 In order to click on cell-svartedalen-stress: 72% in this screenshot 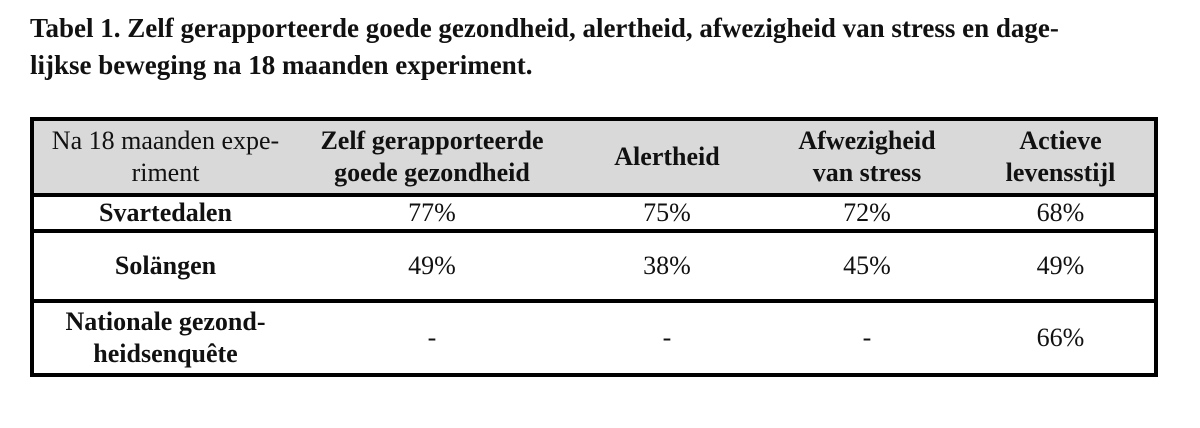, I will do `click(867, 212)`.